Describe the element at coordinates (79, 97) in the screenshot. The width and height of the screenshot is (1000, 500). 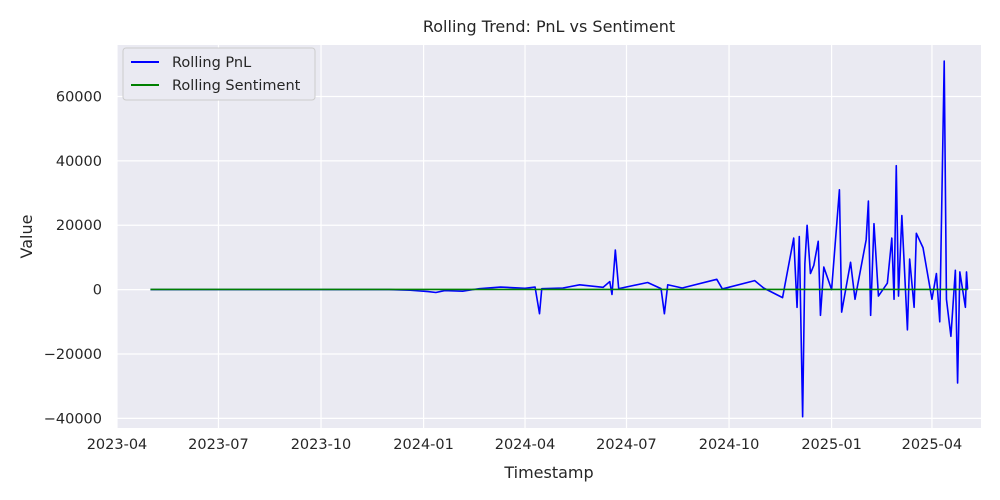
I see `y-tick-label: 60000` at that location.